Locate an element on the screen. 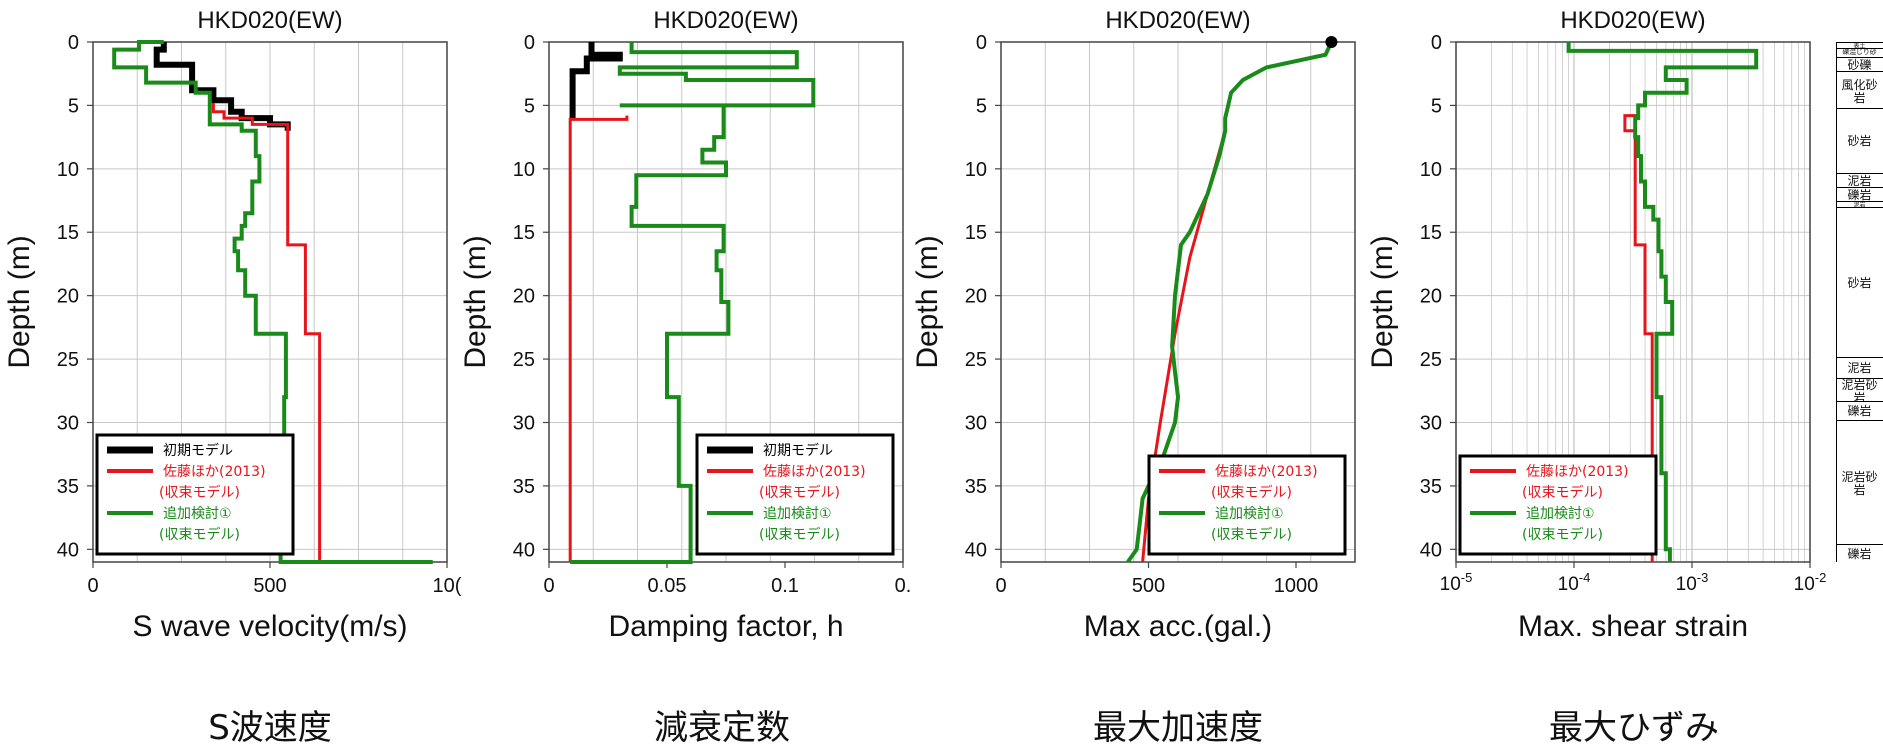 This screenshot has width=1883, height=749. series-marker-top_point is located at coordinates (1331, 42).